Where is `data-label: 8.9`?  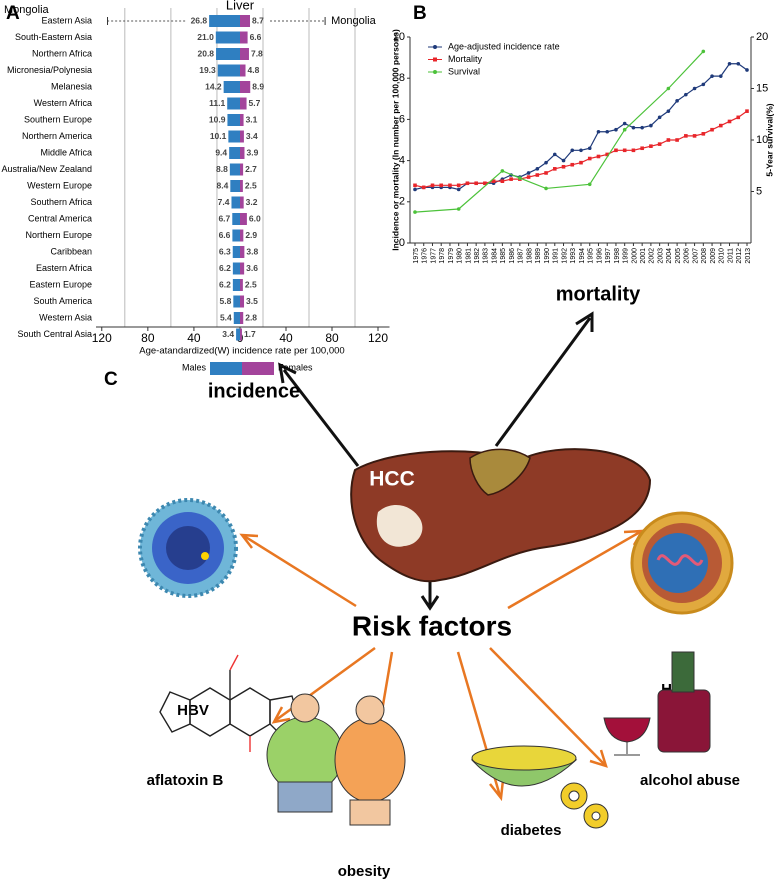
data-label: 8.9 is located at coordinates (258, 86).